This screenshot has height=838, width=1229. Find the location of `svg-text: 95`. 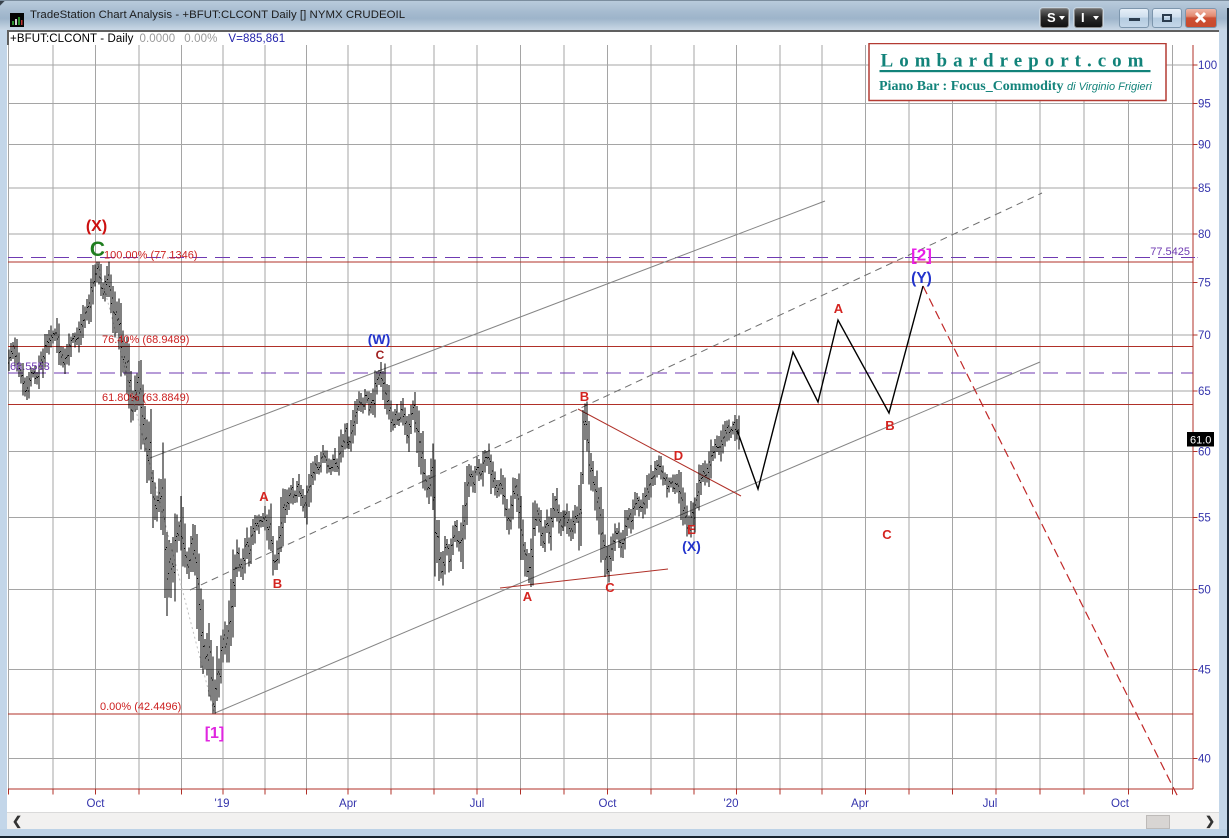

svg-text: 95 is located at coordinates (1204, 105).